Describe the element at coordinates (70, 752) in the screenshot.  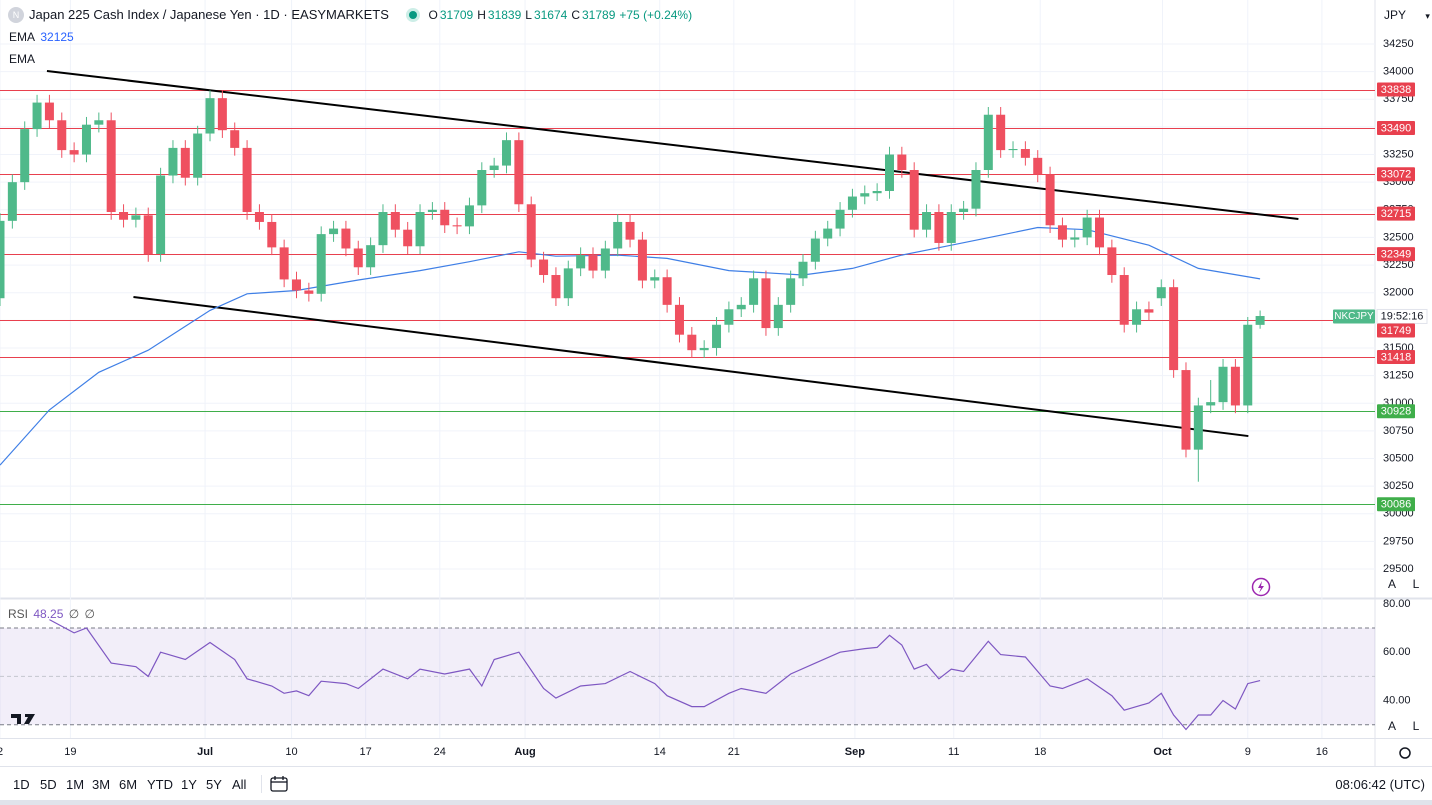
I see `x-tick-label: 19` at that location.